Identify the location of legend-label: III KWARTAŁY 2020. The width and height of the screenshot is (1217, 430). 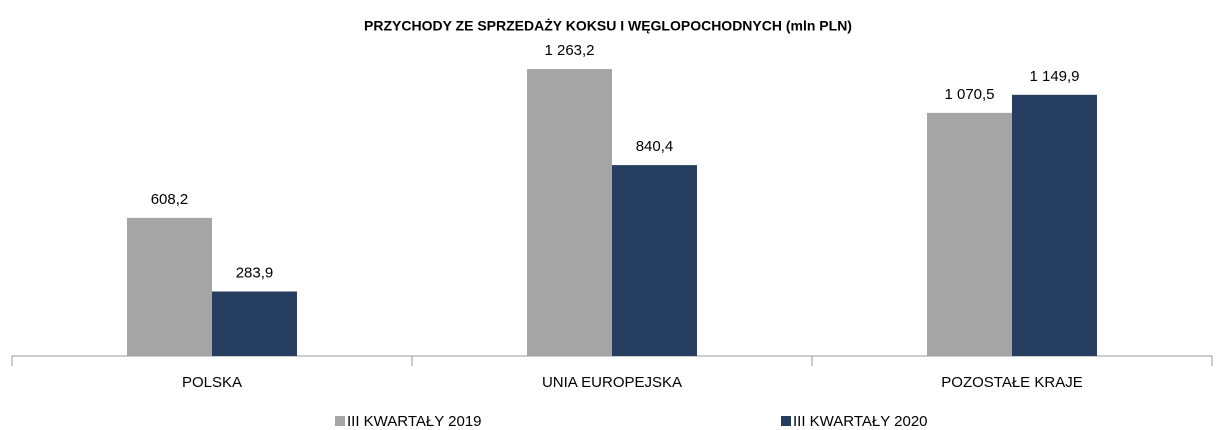
(860, 421).